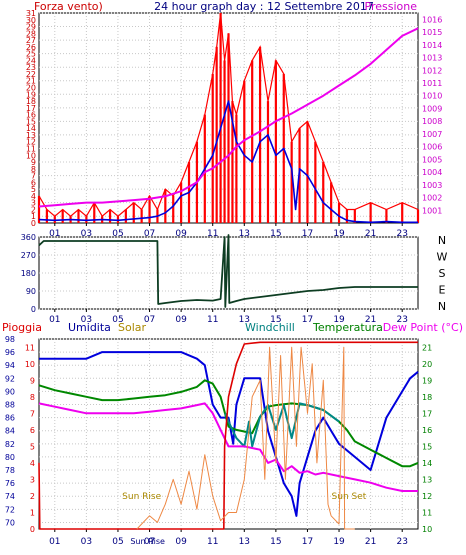 Image resolution: width=466 pixels, height=555 pixels. Describe the element at coordinates (432, 121) in the screenshot. I see `right-tick-label: 1008` at that location.